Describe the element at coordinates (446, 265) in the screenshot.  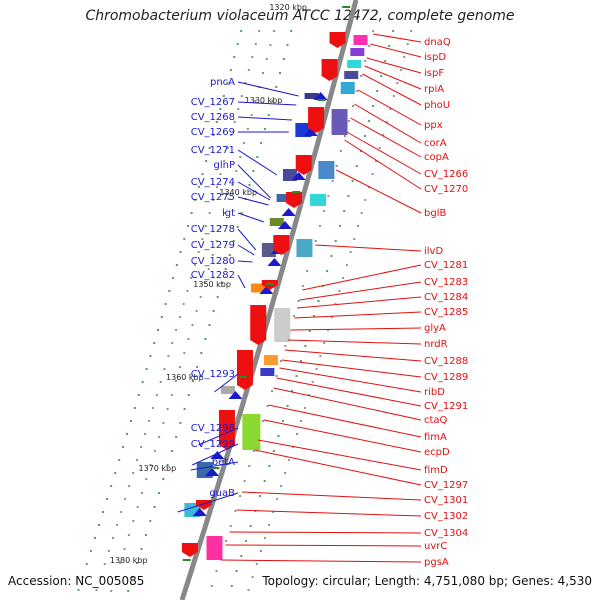
I see `gene-label-cv_1281: CV_1281` at that location.